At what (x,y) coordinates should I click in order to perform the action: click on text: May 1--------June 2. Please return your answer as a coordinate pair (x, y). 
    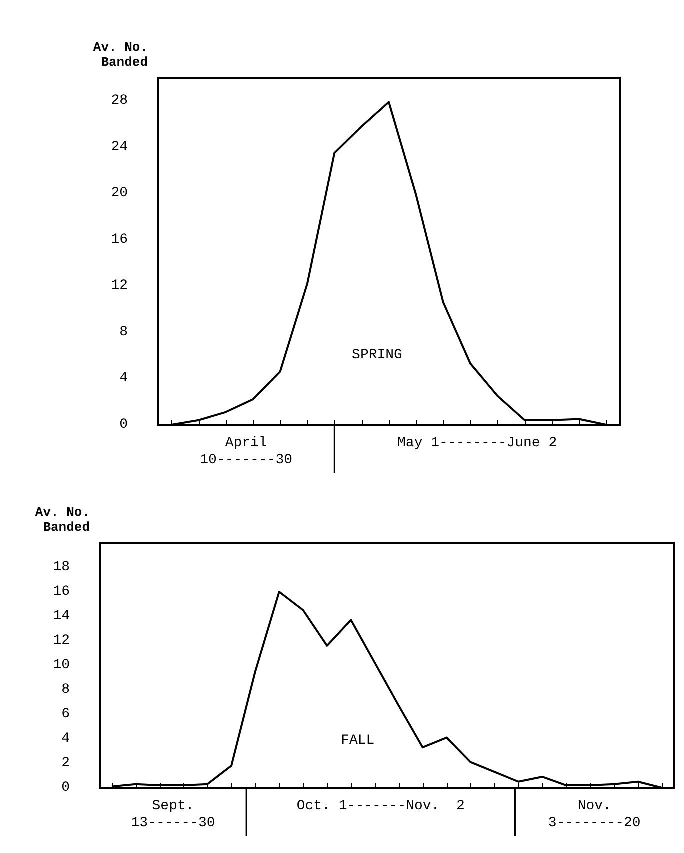
    Looking at the image, I should click on (478, 444).